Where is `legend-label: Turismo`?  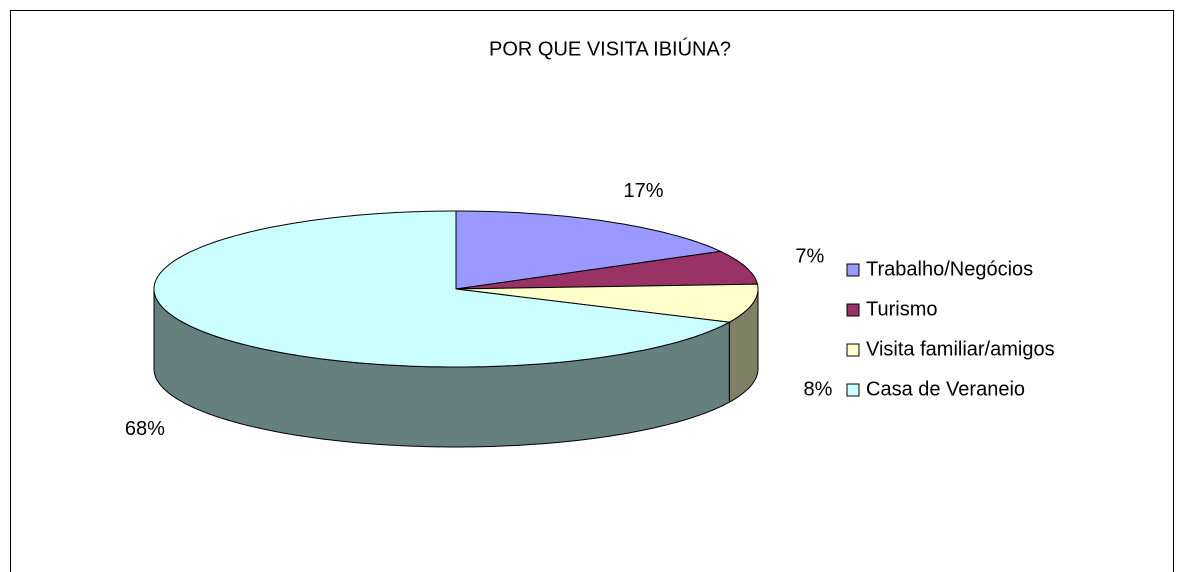
legend-label: Turismo is located at coordinates (901, 309).